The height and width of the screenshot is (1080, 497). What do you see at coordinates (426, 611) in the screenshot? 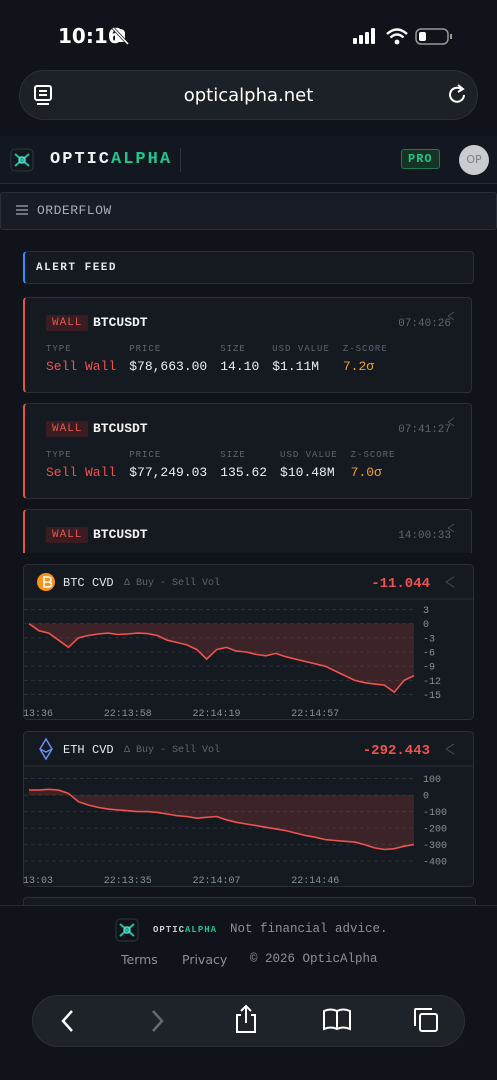
I see `y-tick-label: 3` at bounding box center [426, 611].